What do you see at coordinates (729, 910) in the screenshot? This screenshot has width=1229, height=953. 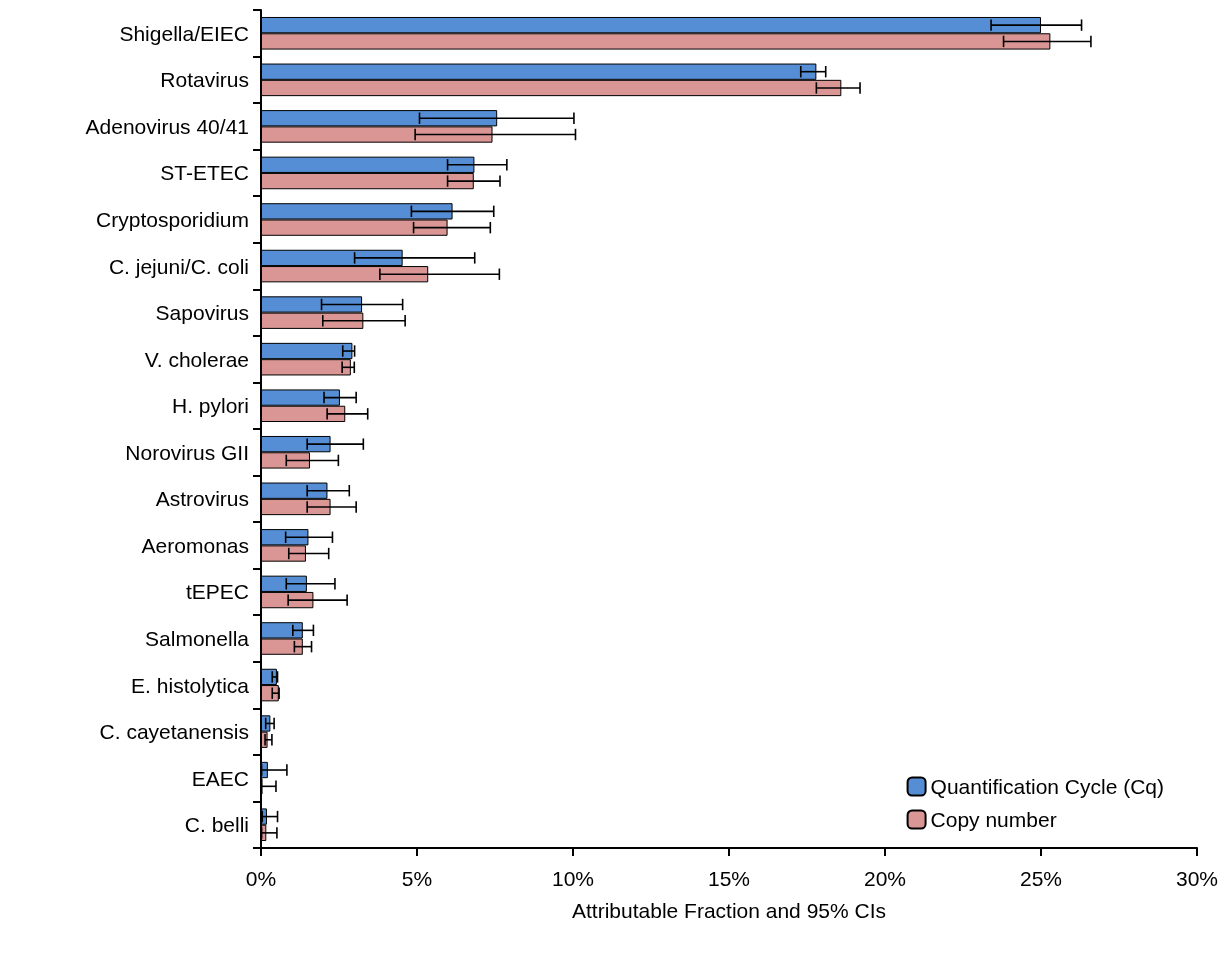 I see `x-axis-title: Attributable Fraction and 95% CIs` at bounding box center [729, 910].